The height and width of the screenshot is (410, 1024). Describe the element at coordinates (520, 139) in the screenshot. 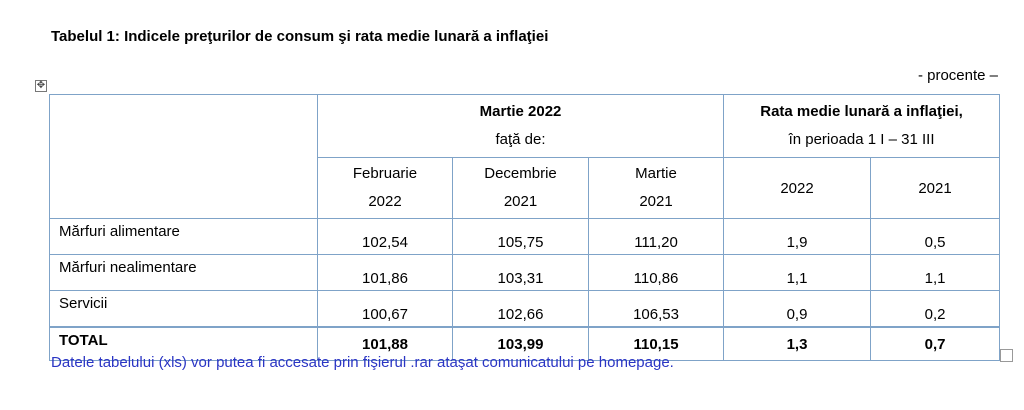

I see `group-header-martie-subtitle: faţă de:` at that location.